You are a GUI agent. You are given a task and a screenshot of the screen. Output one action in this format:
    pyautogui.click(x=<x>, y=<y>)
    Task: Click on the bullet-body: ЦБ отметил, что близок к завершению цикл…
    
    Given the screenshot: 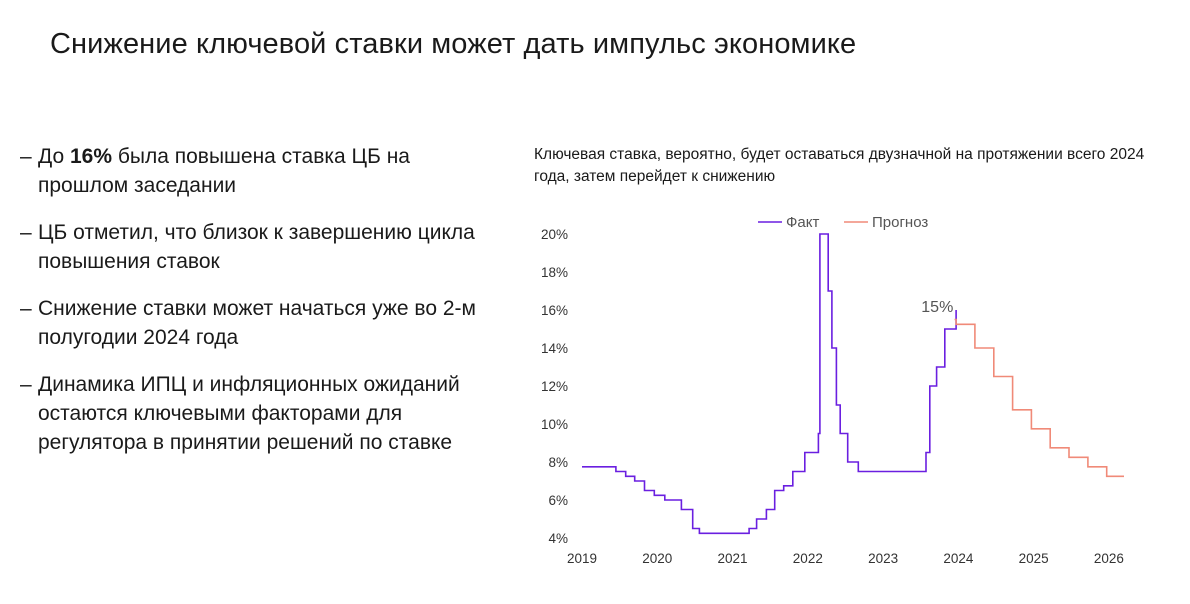 What is the action you would take?
    pyautogui.click(x=256, y=247)
    